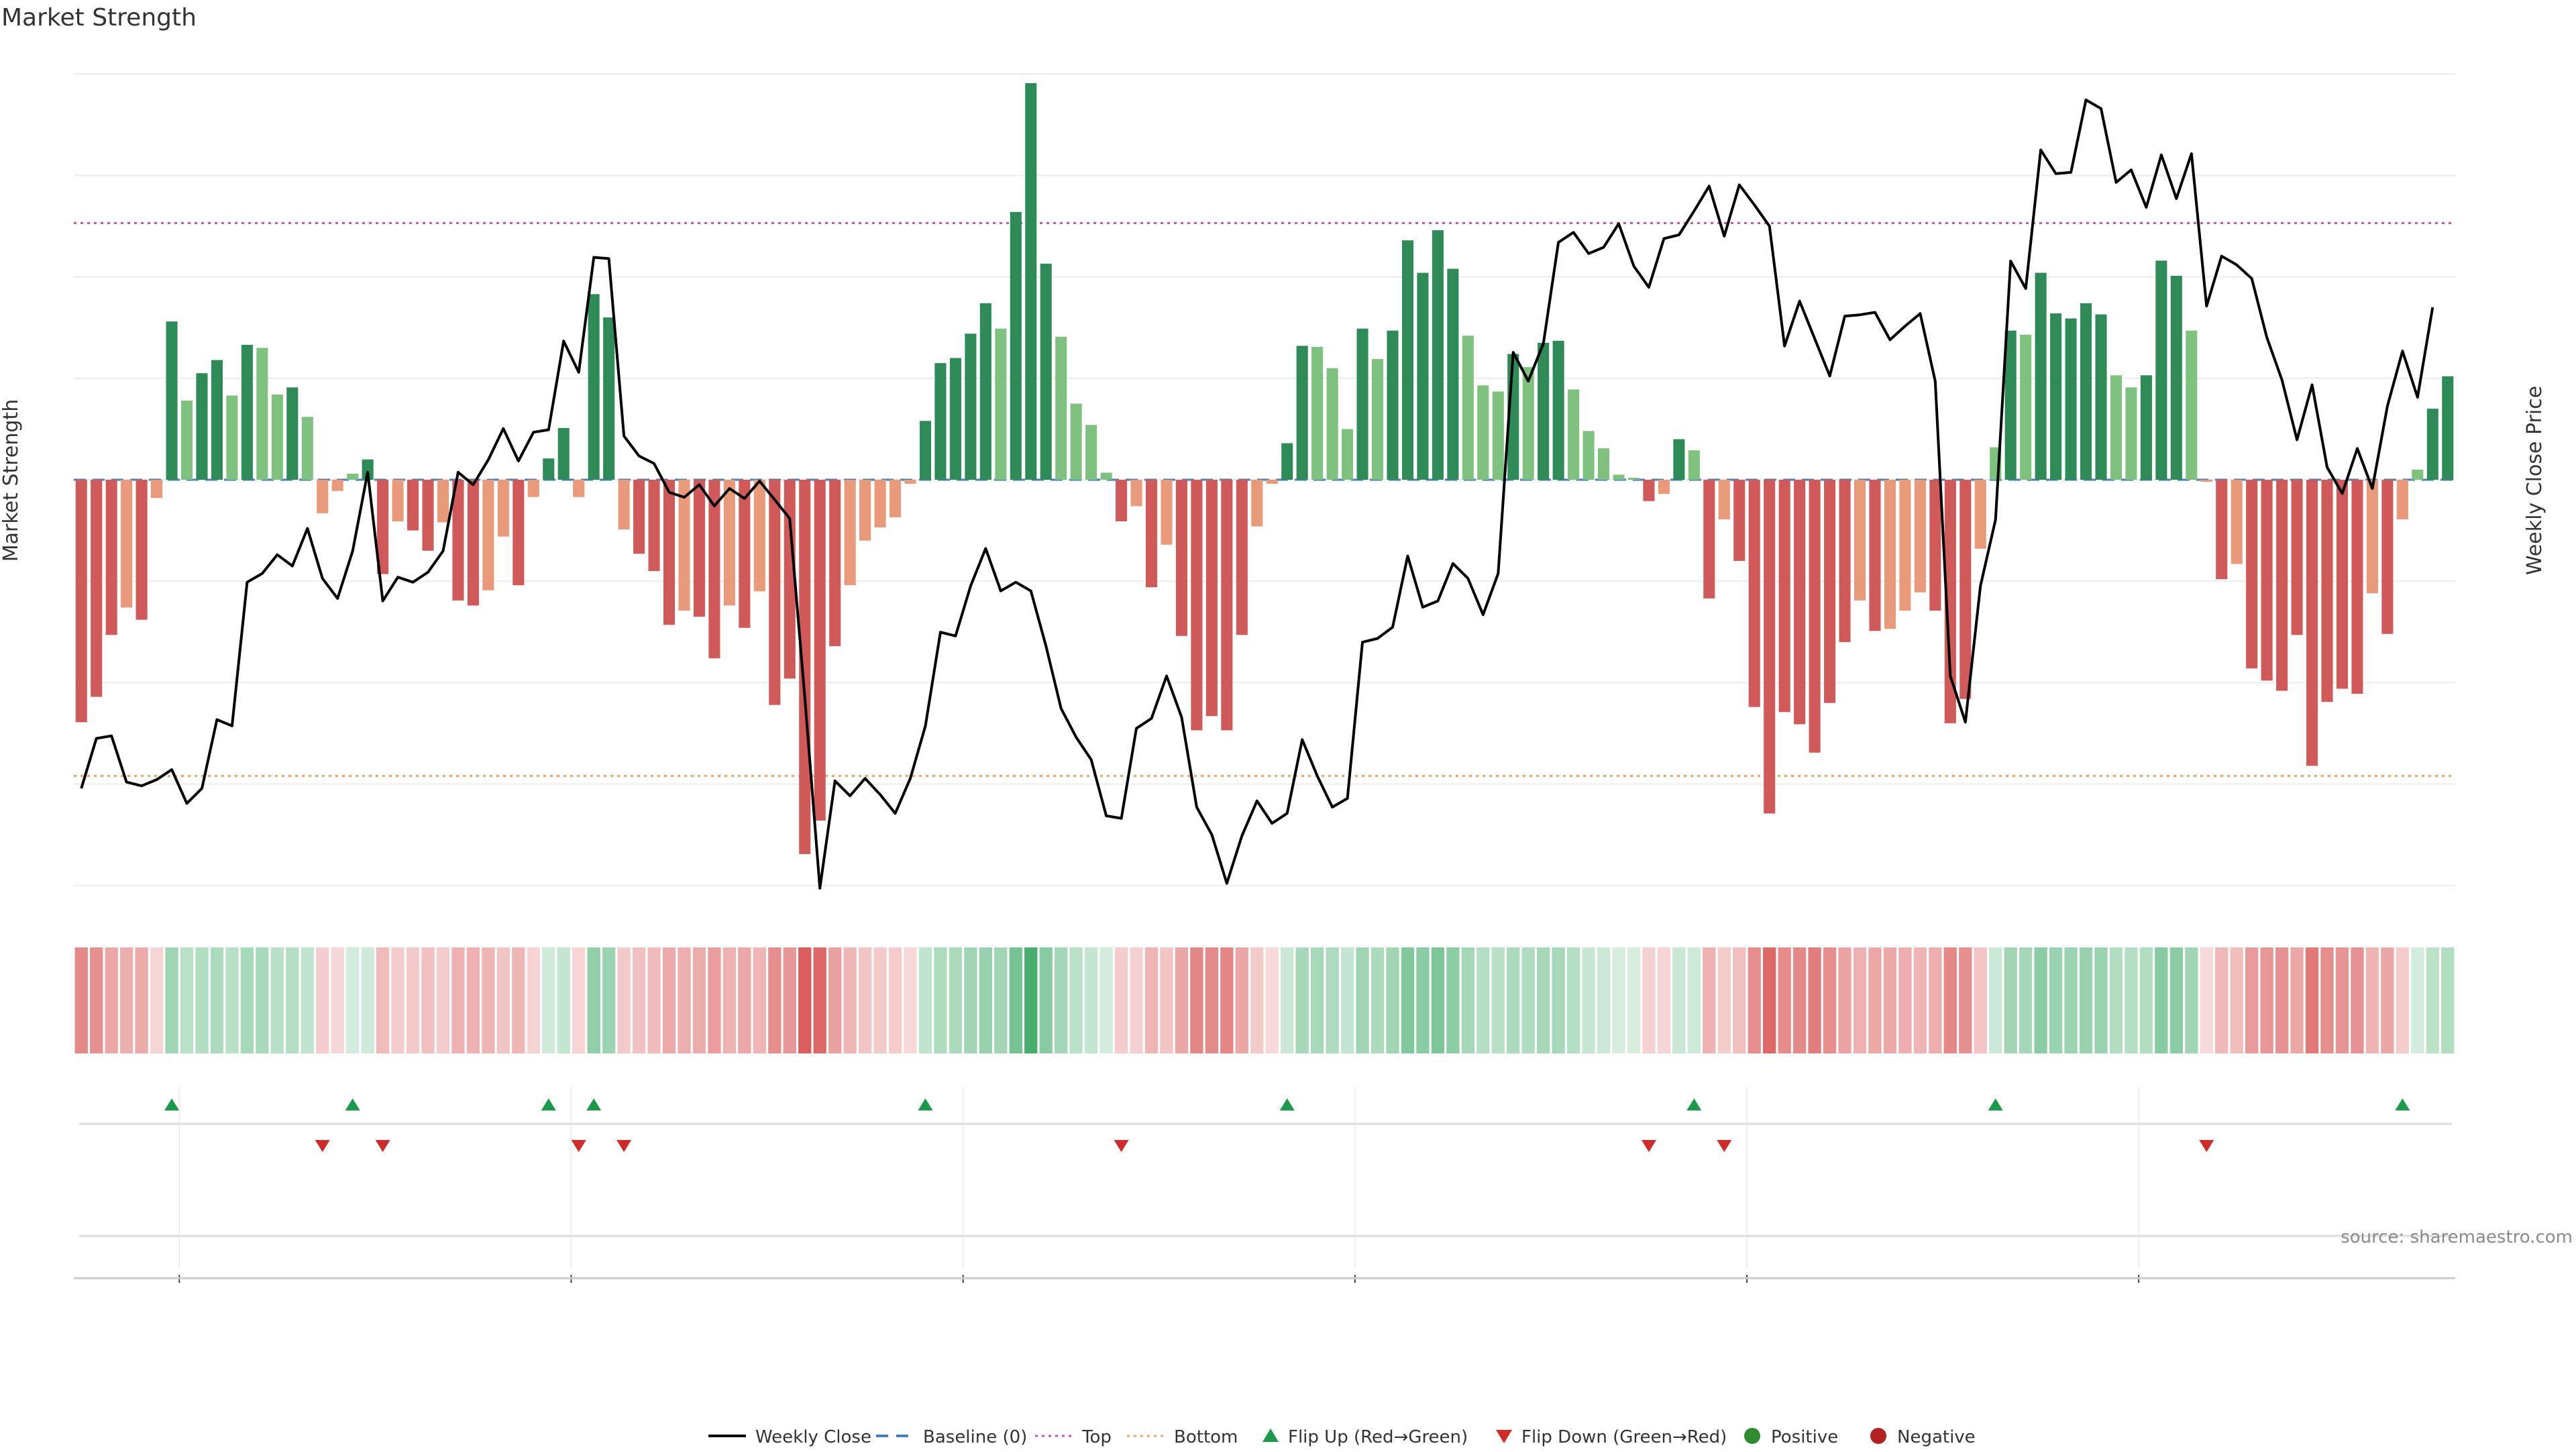 The width and height of the screenshot is (2576, 1452). What do you see at coordinates (975, 1437) in the screenshot?
I see `legend-label: Baseline (0)` at bounding box center [975, 1437].